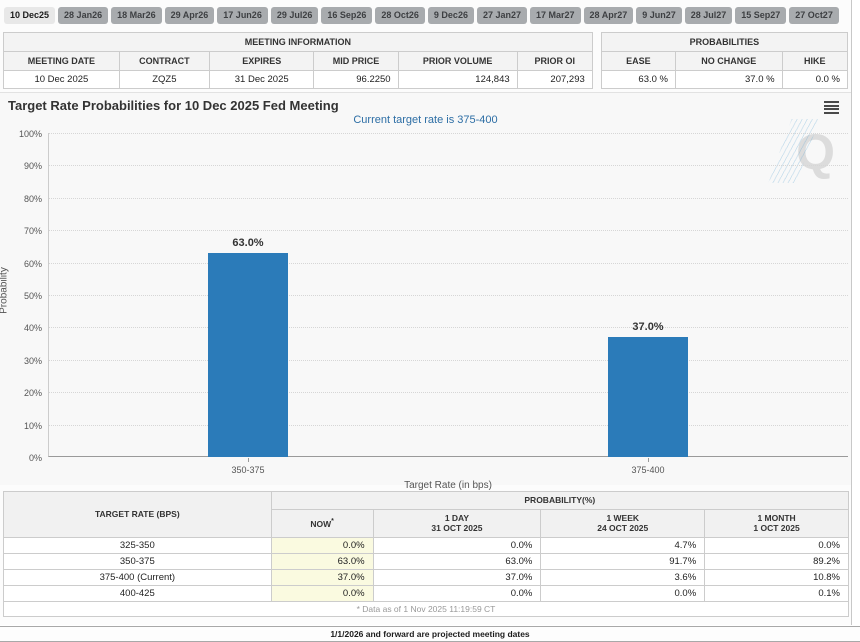 This screenshot has height=642, width=860. What do you see at coordinates (831, 108) in the screenshot?
I see `chart-context-menu-icon` at bounding box center [831, 108].